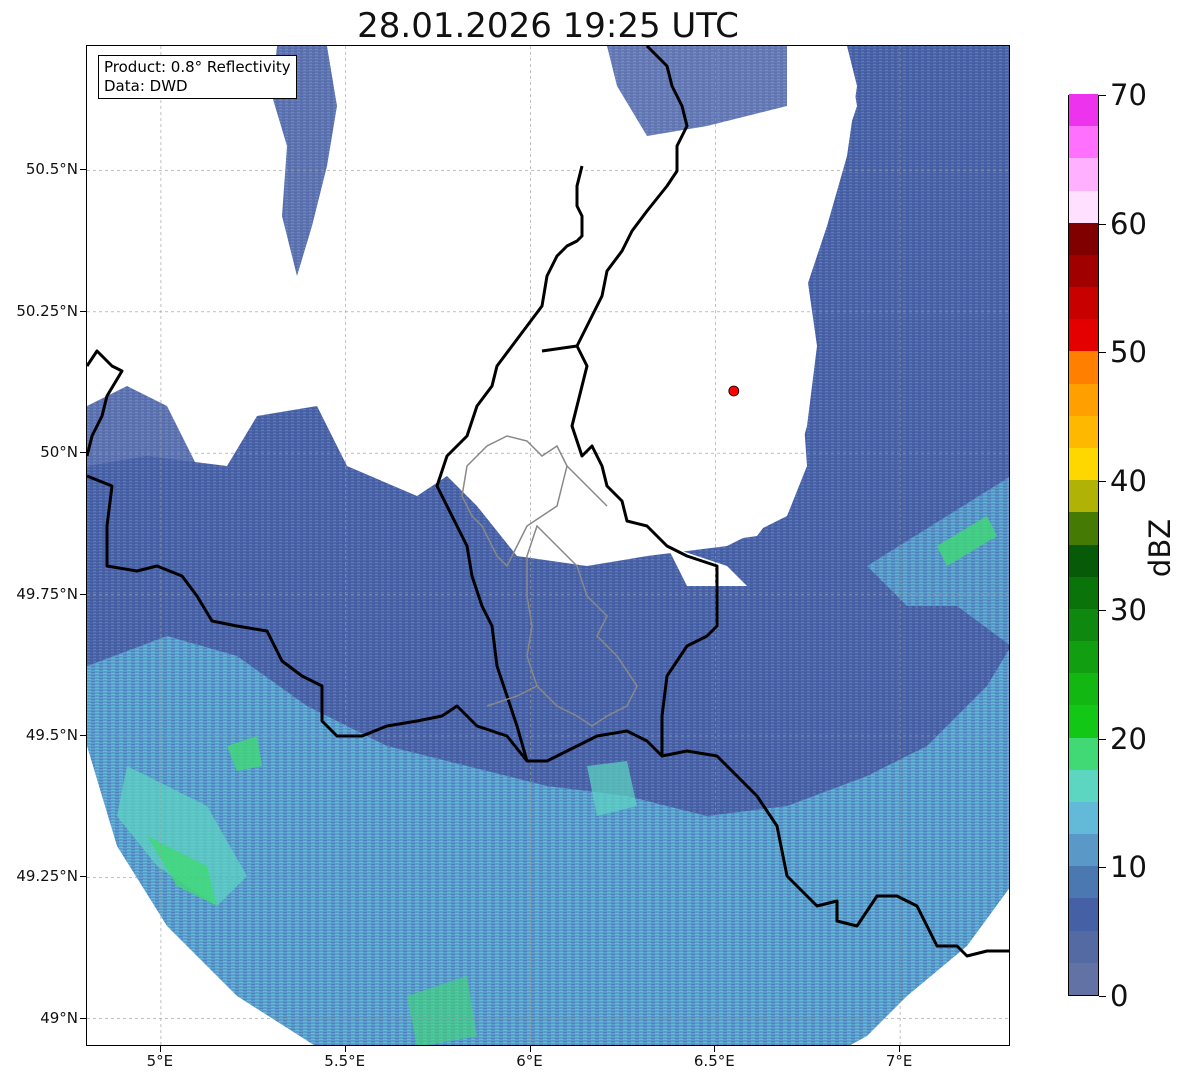 This screenshot has width=1202, height=1081. I want to click on lat-tick-label: 50.5°N, so click(51, 169).